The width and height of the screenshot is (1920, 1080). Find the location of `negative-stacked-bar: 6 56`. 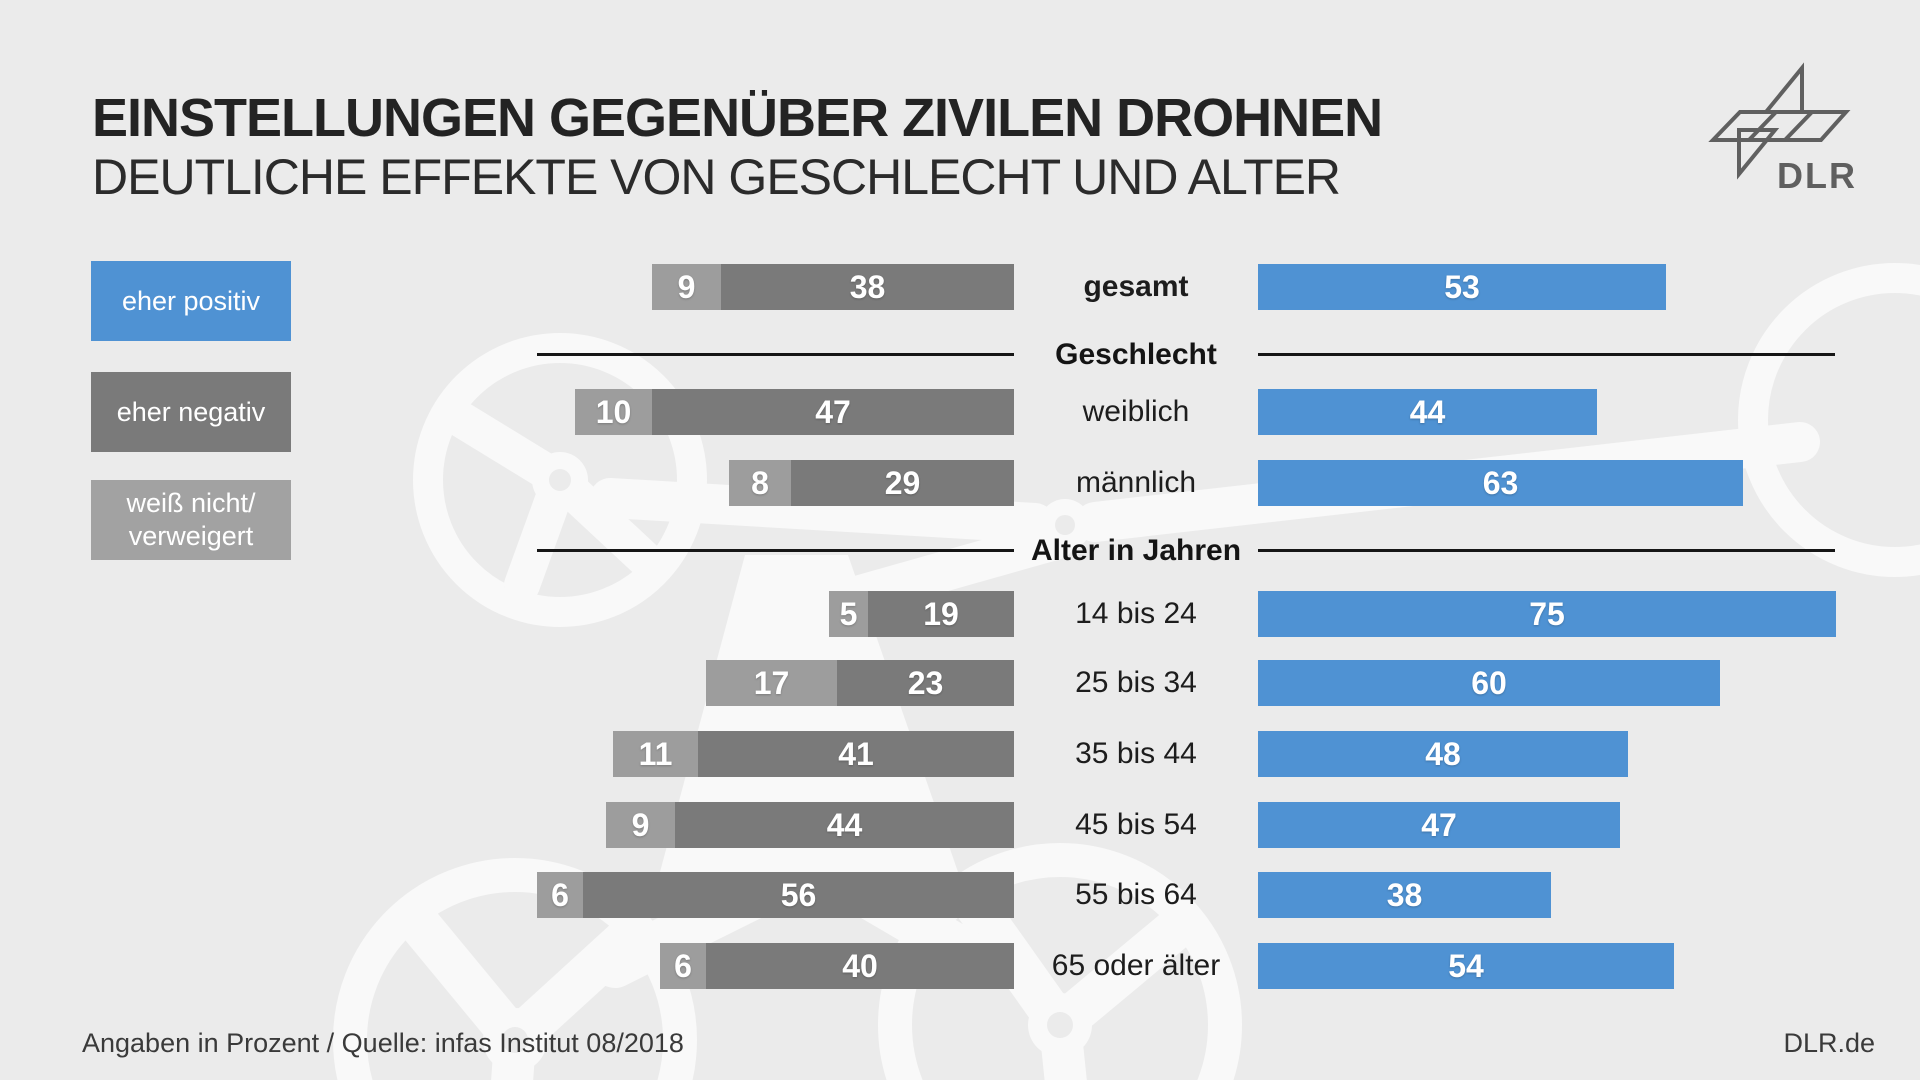

negative-stacked-bar: 6 56 is located at coordinates (775, 895).